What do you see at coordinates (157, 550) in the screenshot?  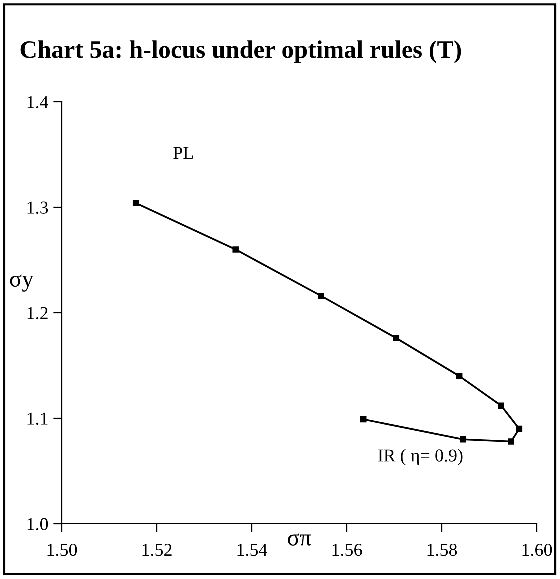 I see `x-tick-label: 1.52` at bounding box center [157, 550].